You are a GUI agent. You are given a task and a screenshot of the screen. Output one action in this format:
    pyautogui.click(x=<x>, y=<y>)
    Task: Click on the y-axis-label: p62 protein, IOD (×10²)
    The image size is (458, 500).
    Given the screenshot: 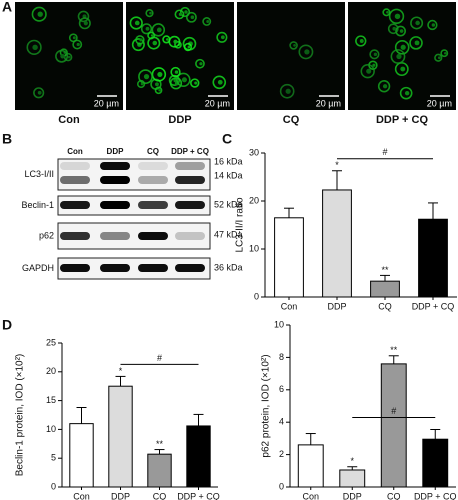 What is the action you would take?
    pyautogui.click(x=266, y=405)
    